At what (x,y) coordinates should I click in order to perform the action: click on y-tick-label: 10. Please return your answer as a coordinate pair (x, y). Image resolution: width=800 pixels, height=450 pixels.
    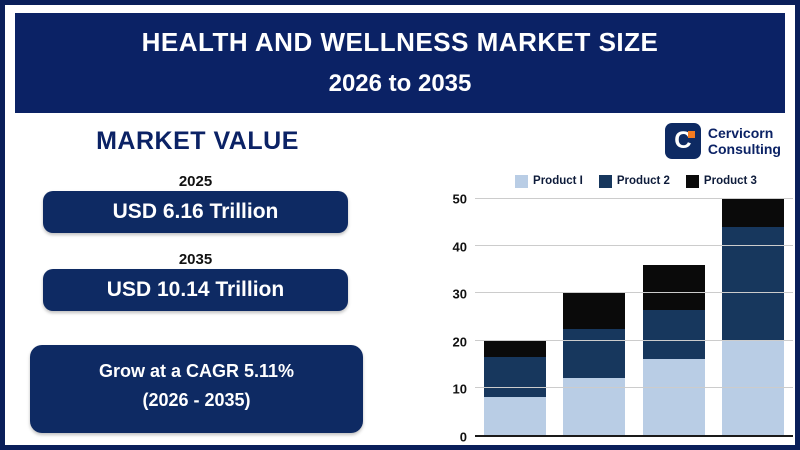
    Looking at the image, I should click on (459, 389).